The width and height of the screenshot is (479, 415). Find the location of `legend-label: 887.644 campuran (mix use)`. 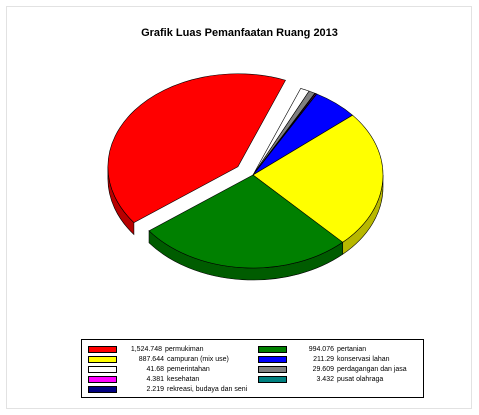

legend-label: 887.644 campuran (mix use) is located at coordinates (175, 359).